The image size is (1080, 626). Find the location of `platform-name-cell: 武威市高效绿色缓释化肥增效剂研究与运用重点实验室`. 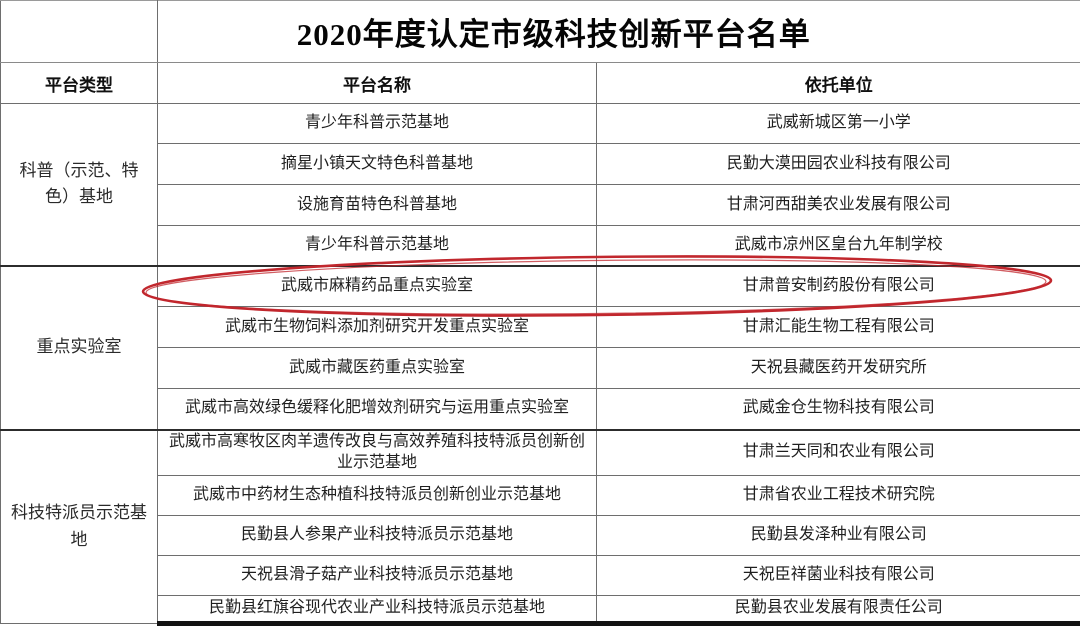

platform-name-cell: 武威市高效绿色缓释化肥增效剂研究与运用重点实验室 is located at coordinates (377, 409).